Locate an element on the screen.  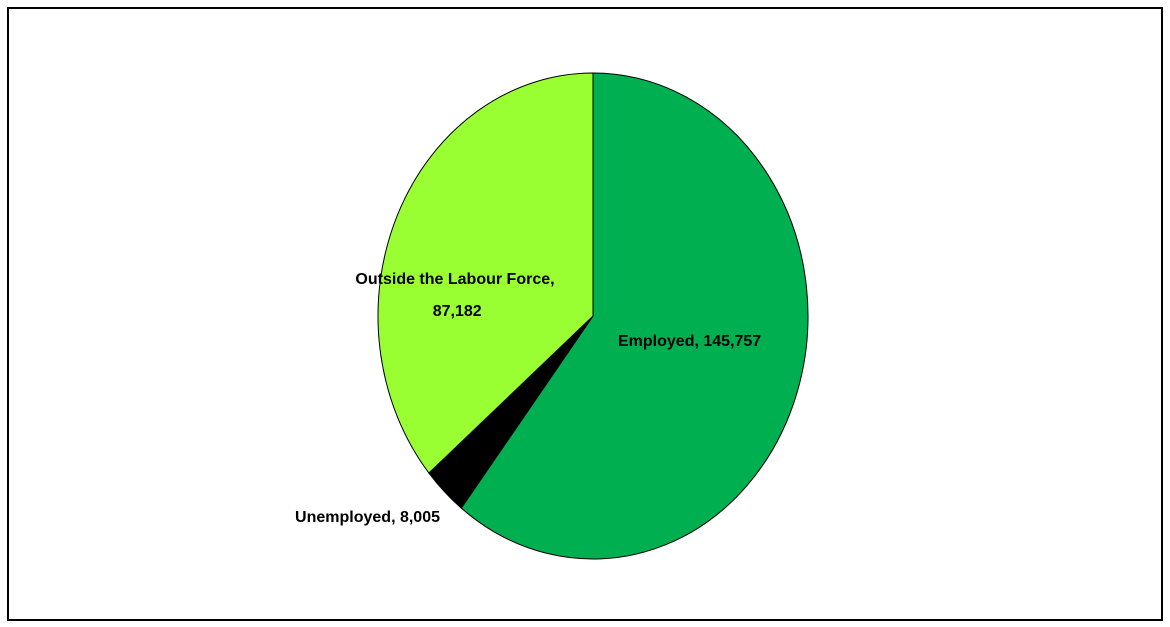
data-label-line: Outside the Labour Force, is located at coordinates (454, 279).